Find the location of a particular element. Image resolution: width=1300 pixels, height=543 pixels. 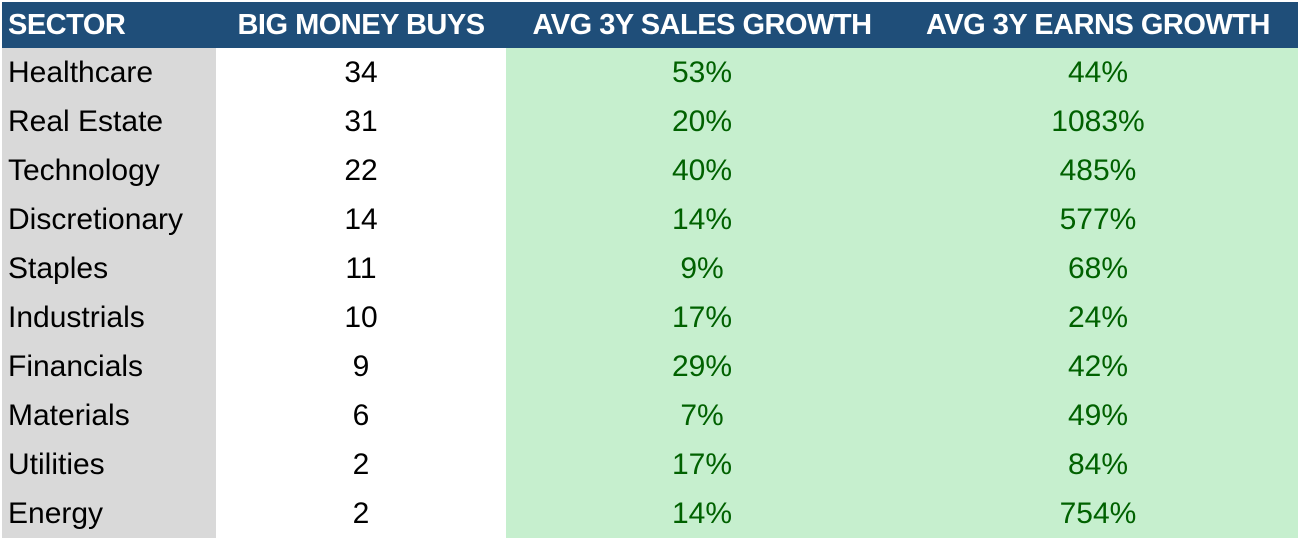

sector-cell: Materials is located at coordinates (109, 415).